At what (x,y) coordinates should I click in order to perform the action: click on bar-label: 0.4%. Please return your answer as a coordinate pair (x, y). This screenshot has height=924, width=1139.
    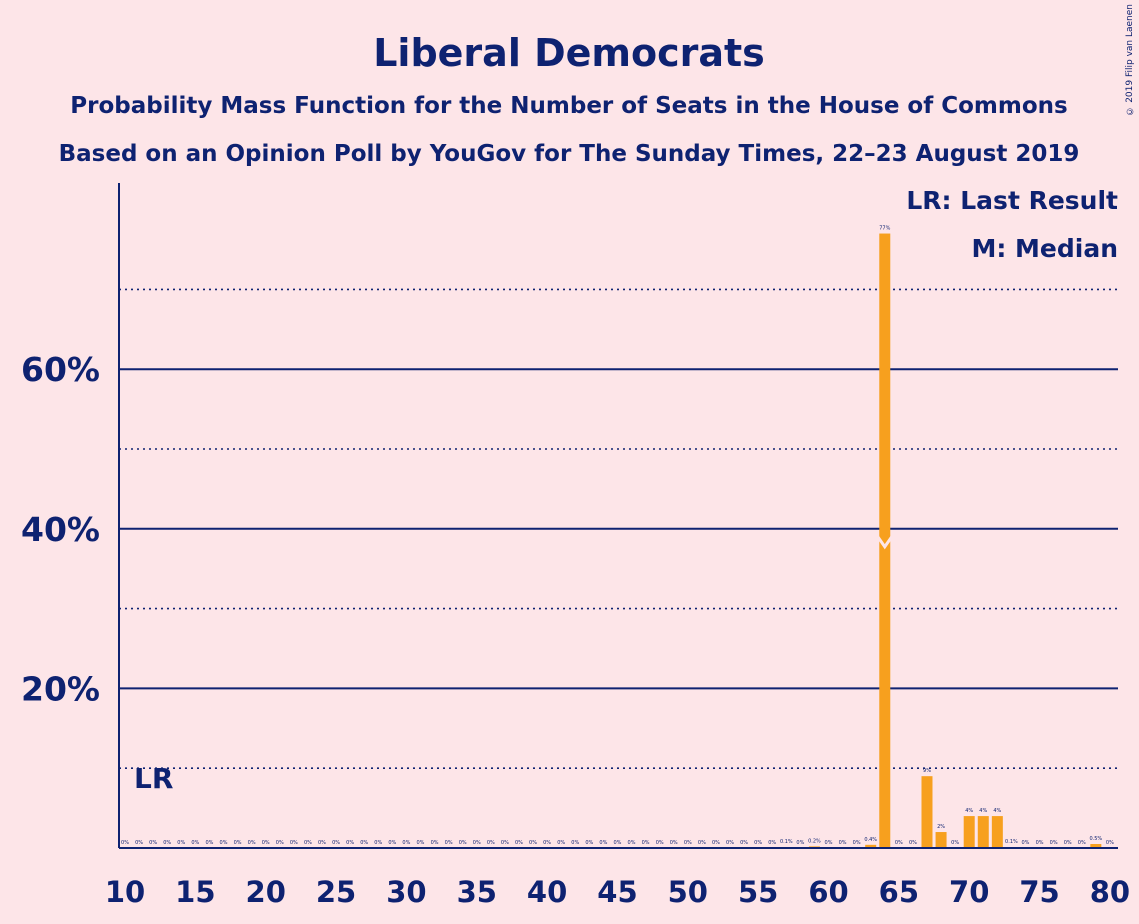
    Looking at the image, I should click on (870, 840).